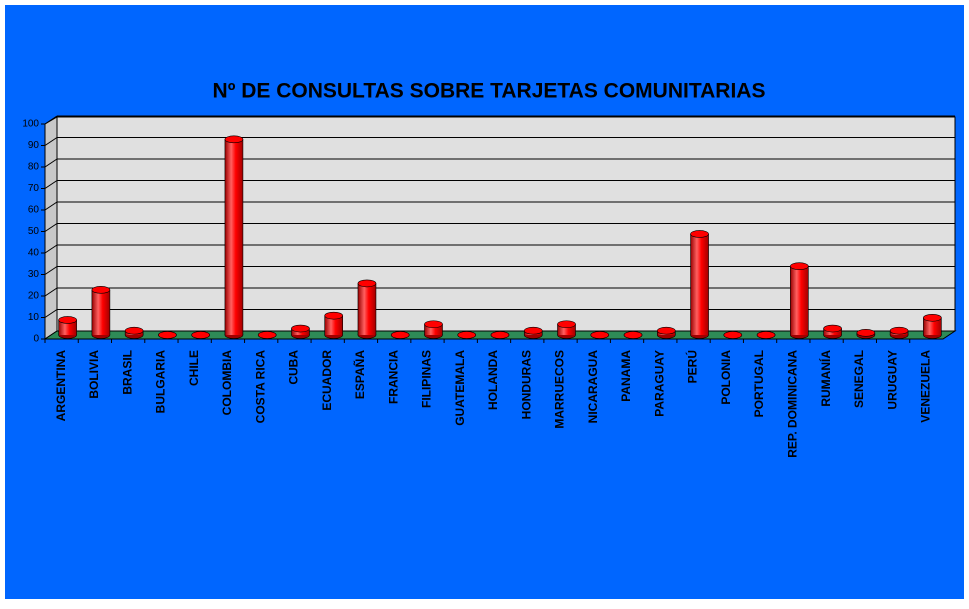  Describe the element at coordinates (34, 210) in the screenshot. I see `y-tick-label: 60` at that location.